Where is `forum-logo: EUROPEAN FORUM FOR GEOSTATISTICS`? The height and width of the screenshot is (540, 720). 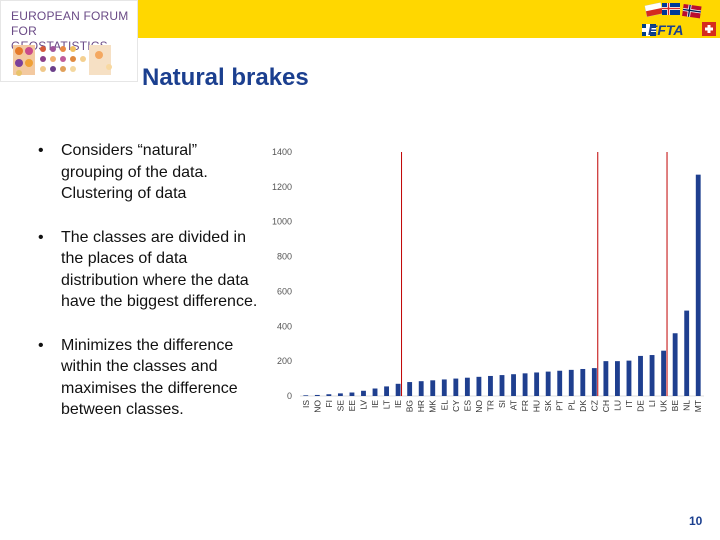
forum-logo: EUROPEAN FORUM FOR GEOSTATISTICS is located at coordinates (69, 41).